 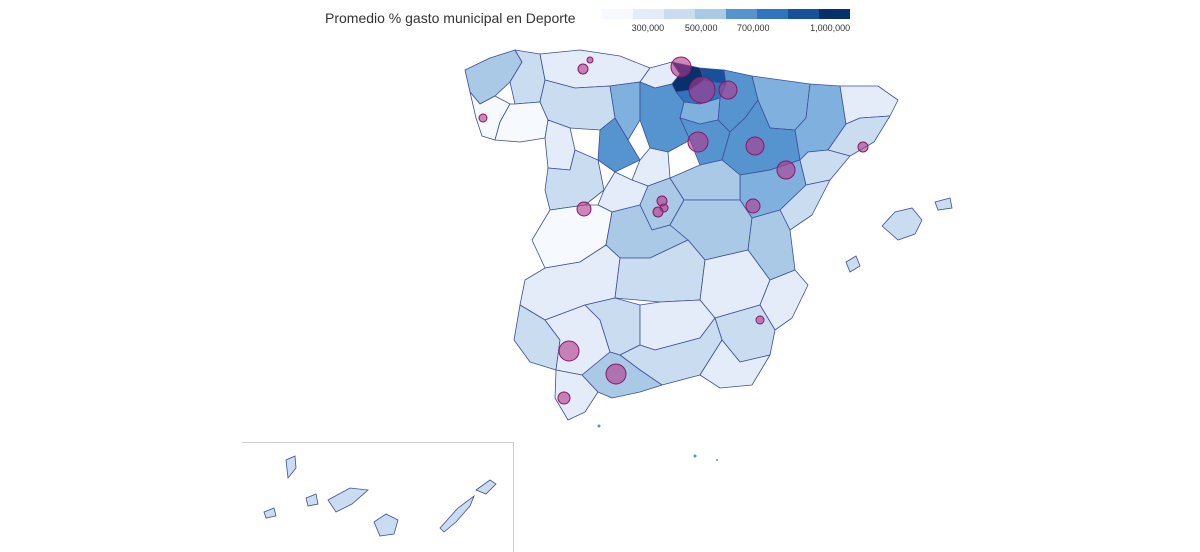 What do you see at coordinates (599, 426) in the screenshot?
I see `ceuta-marker` at bounding box center [599, 426].